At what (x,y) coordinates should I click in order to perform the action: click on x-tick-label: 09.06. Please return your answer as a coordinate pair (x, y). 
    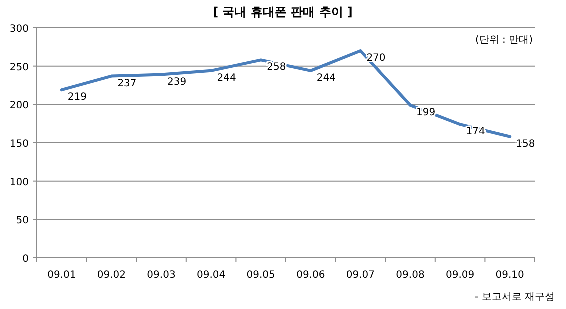
    Looking at the image, I should click on (311, 275).